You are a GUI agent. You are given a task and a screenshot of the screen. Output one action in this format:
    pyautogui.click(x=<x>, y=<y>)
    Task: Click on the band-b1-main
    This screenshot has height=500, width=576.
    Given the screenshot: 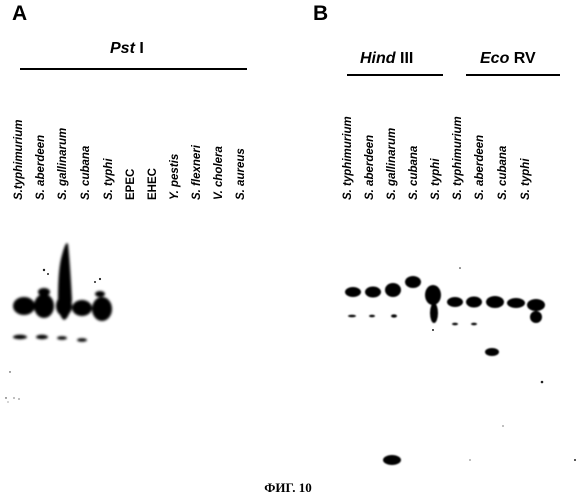 What is the action you would take?
    pyautogui.click(x=353, y=292)
    